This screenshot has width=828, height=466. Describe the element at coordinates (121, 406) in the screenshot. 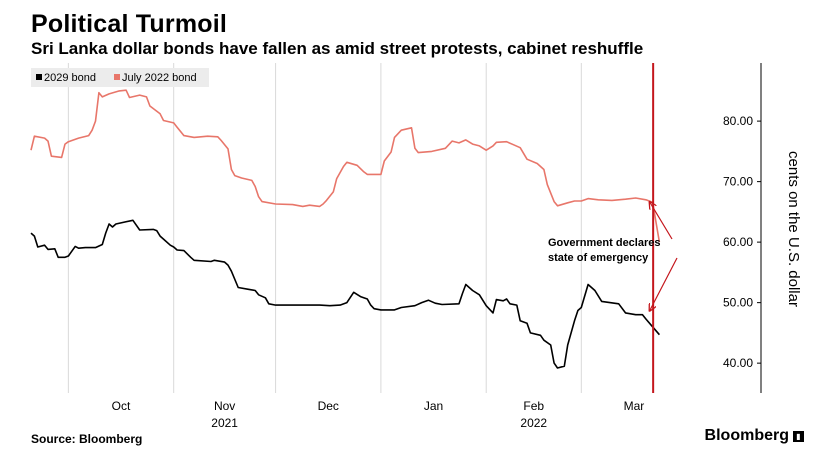

I see `x-tick-label-oct: Oct` at that location.